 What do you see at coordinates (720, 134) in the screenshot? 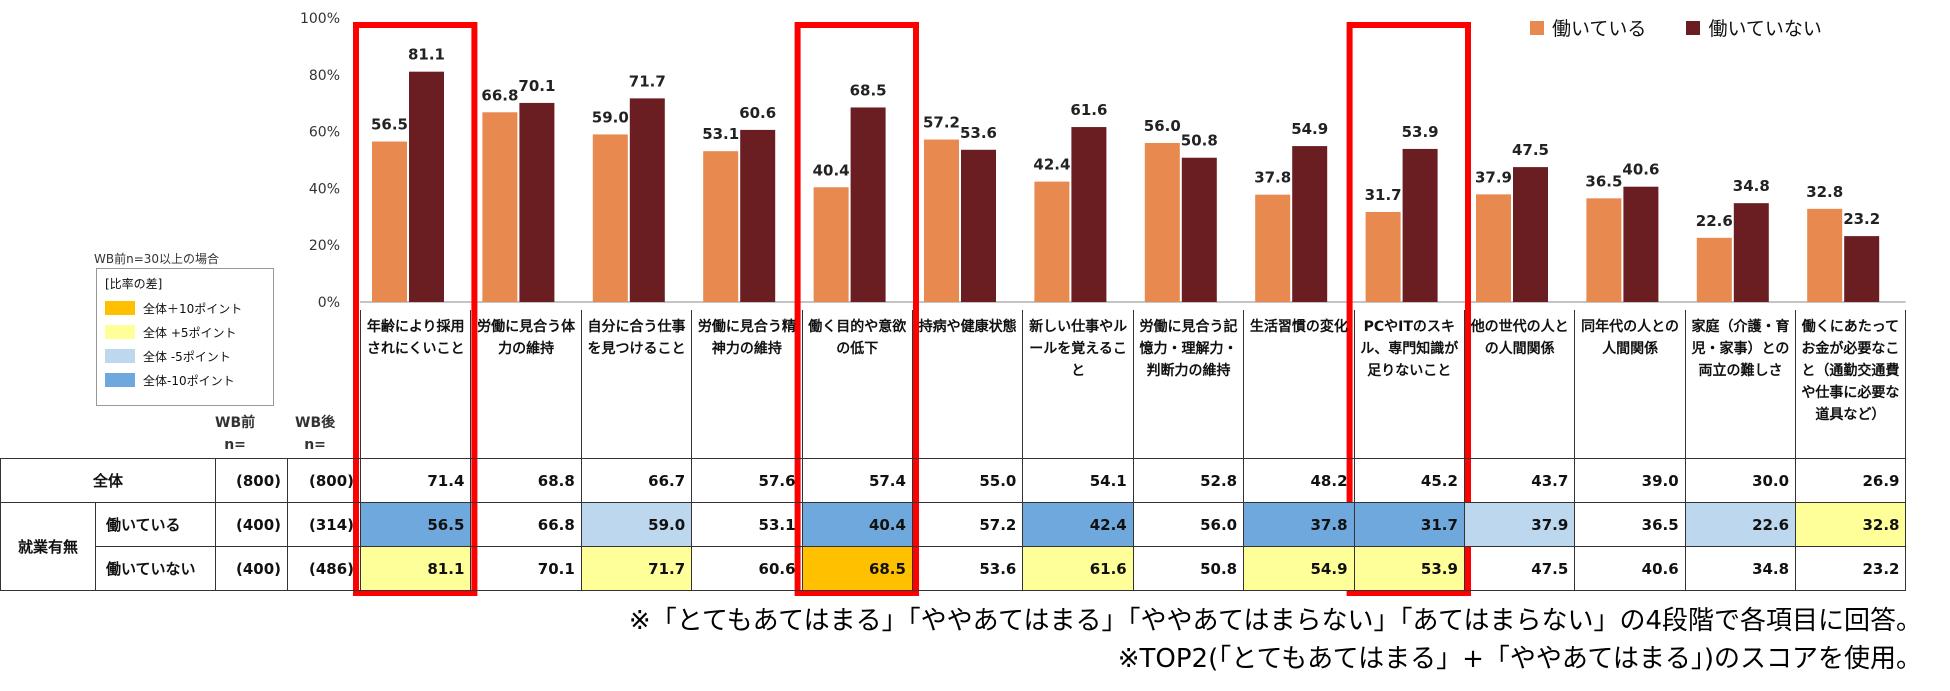
I see `data-label: 53.1` at bounding box center [720, 134].